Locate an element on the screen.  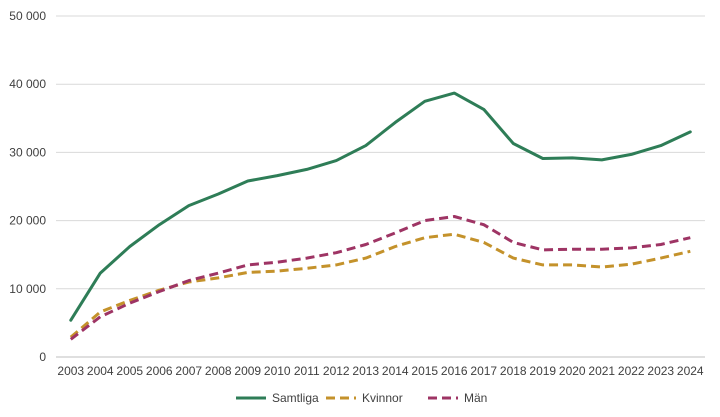
legend-label-samtliga: Samtliga is located at coordinates (295, 398).